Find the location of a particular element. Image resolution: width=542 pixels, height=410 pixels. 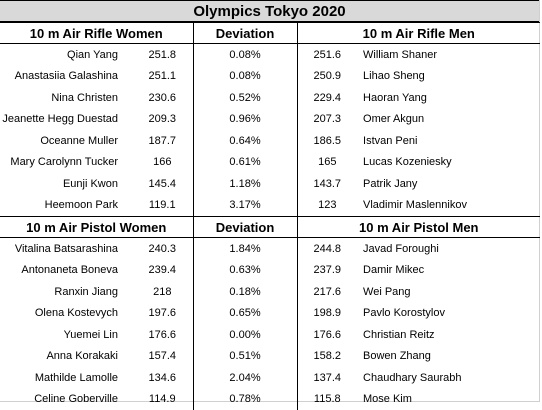

women-athlete-cell: Yuemei Lin is located at coordinates (66, 335).